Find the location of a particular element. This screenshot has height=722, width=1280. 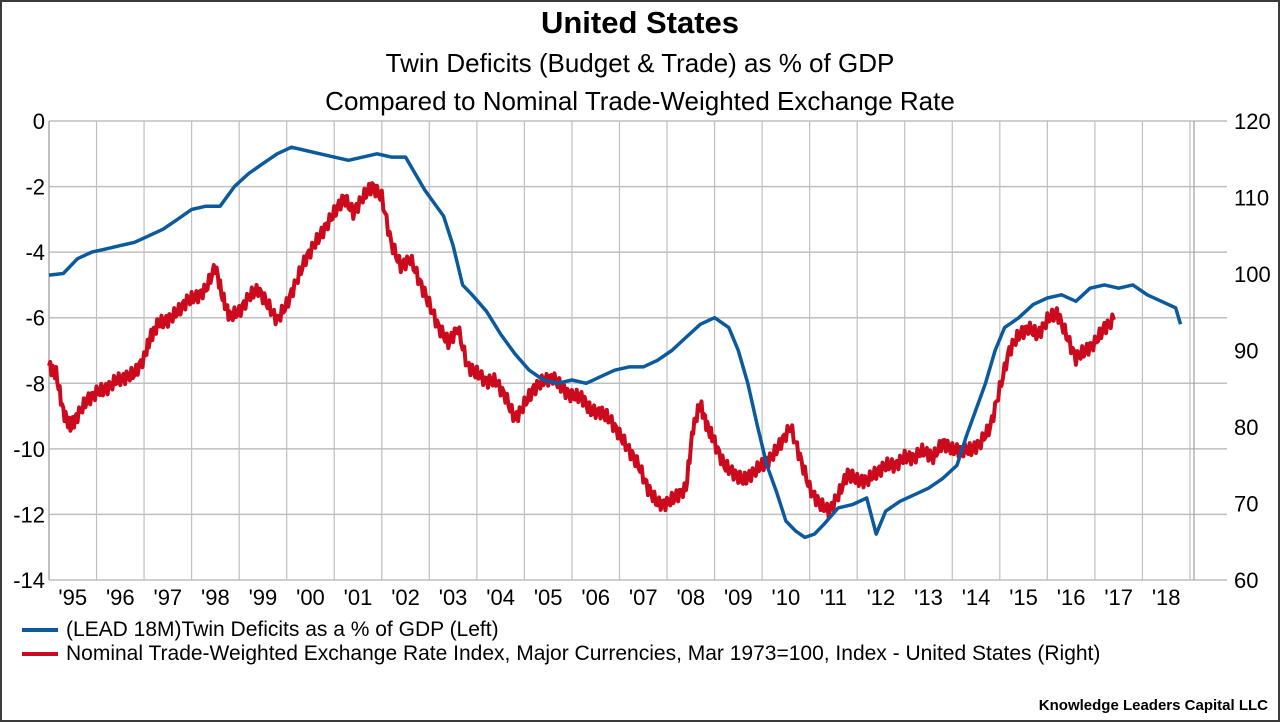

x-tick-label: '09 is located at coordinates (738, 597).